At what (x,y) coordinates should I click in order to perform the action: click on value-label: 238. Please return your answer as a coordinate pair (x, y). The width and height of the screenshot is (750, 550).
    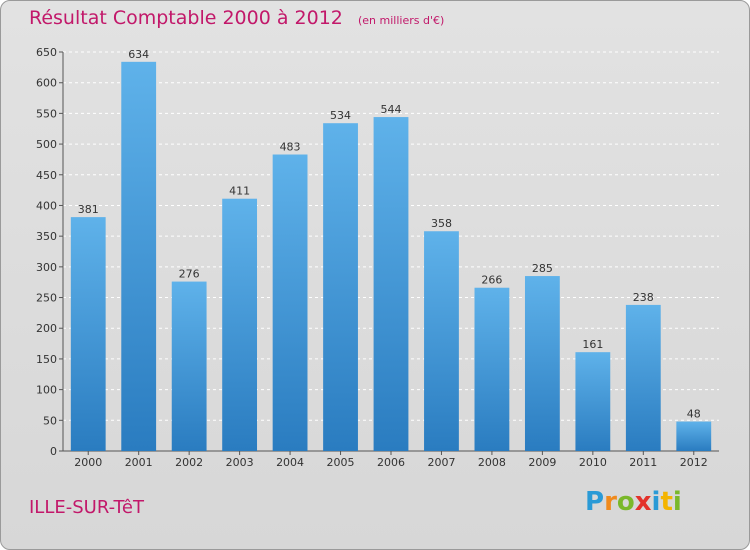
    Looking at the image, I should click on (643, 297).